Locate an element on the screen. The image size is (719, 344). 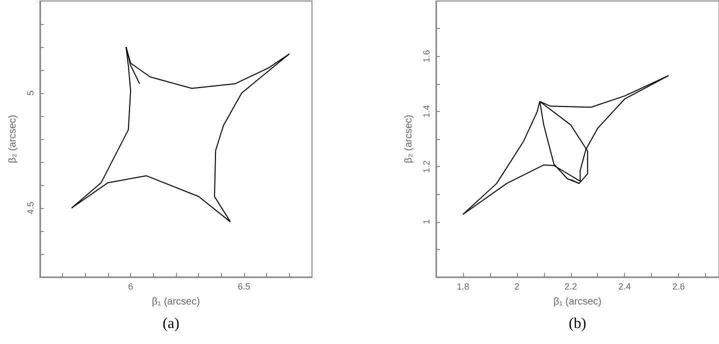
y-tick-label: 5 is located at coordinates (30, 93).